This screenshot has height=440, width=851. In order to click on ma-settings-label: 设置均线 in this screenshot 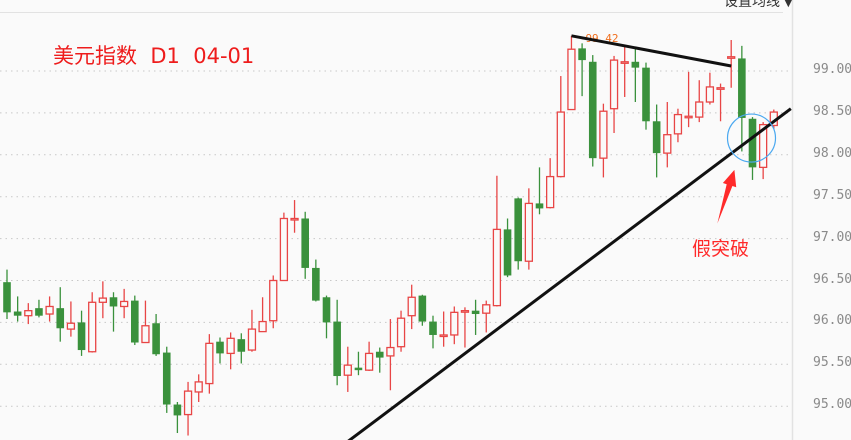, I will do `click(752, 5)`.